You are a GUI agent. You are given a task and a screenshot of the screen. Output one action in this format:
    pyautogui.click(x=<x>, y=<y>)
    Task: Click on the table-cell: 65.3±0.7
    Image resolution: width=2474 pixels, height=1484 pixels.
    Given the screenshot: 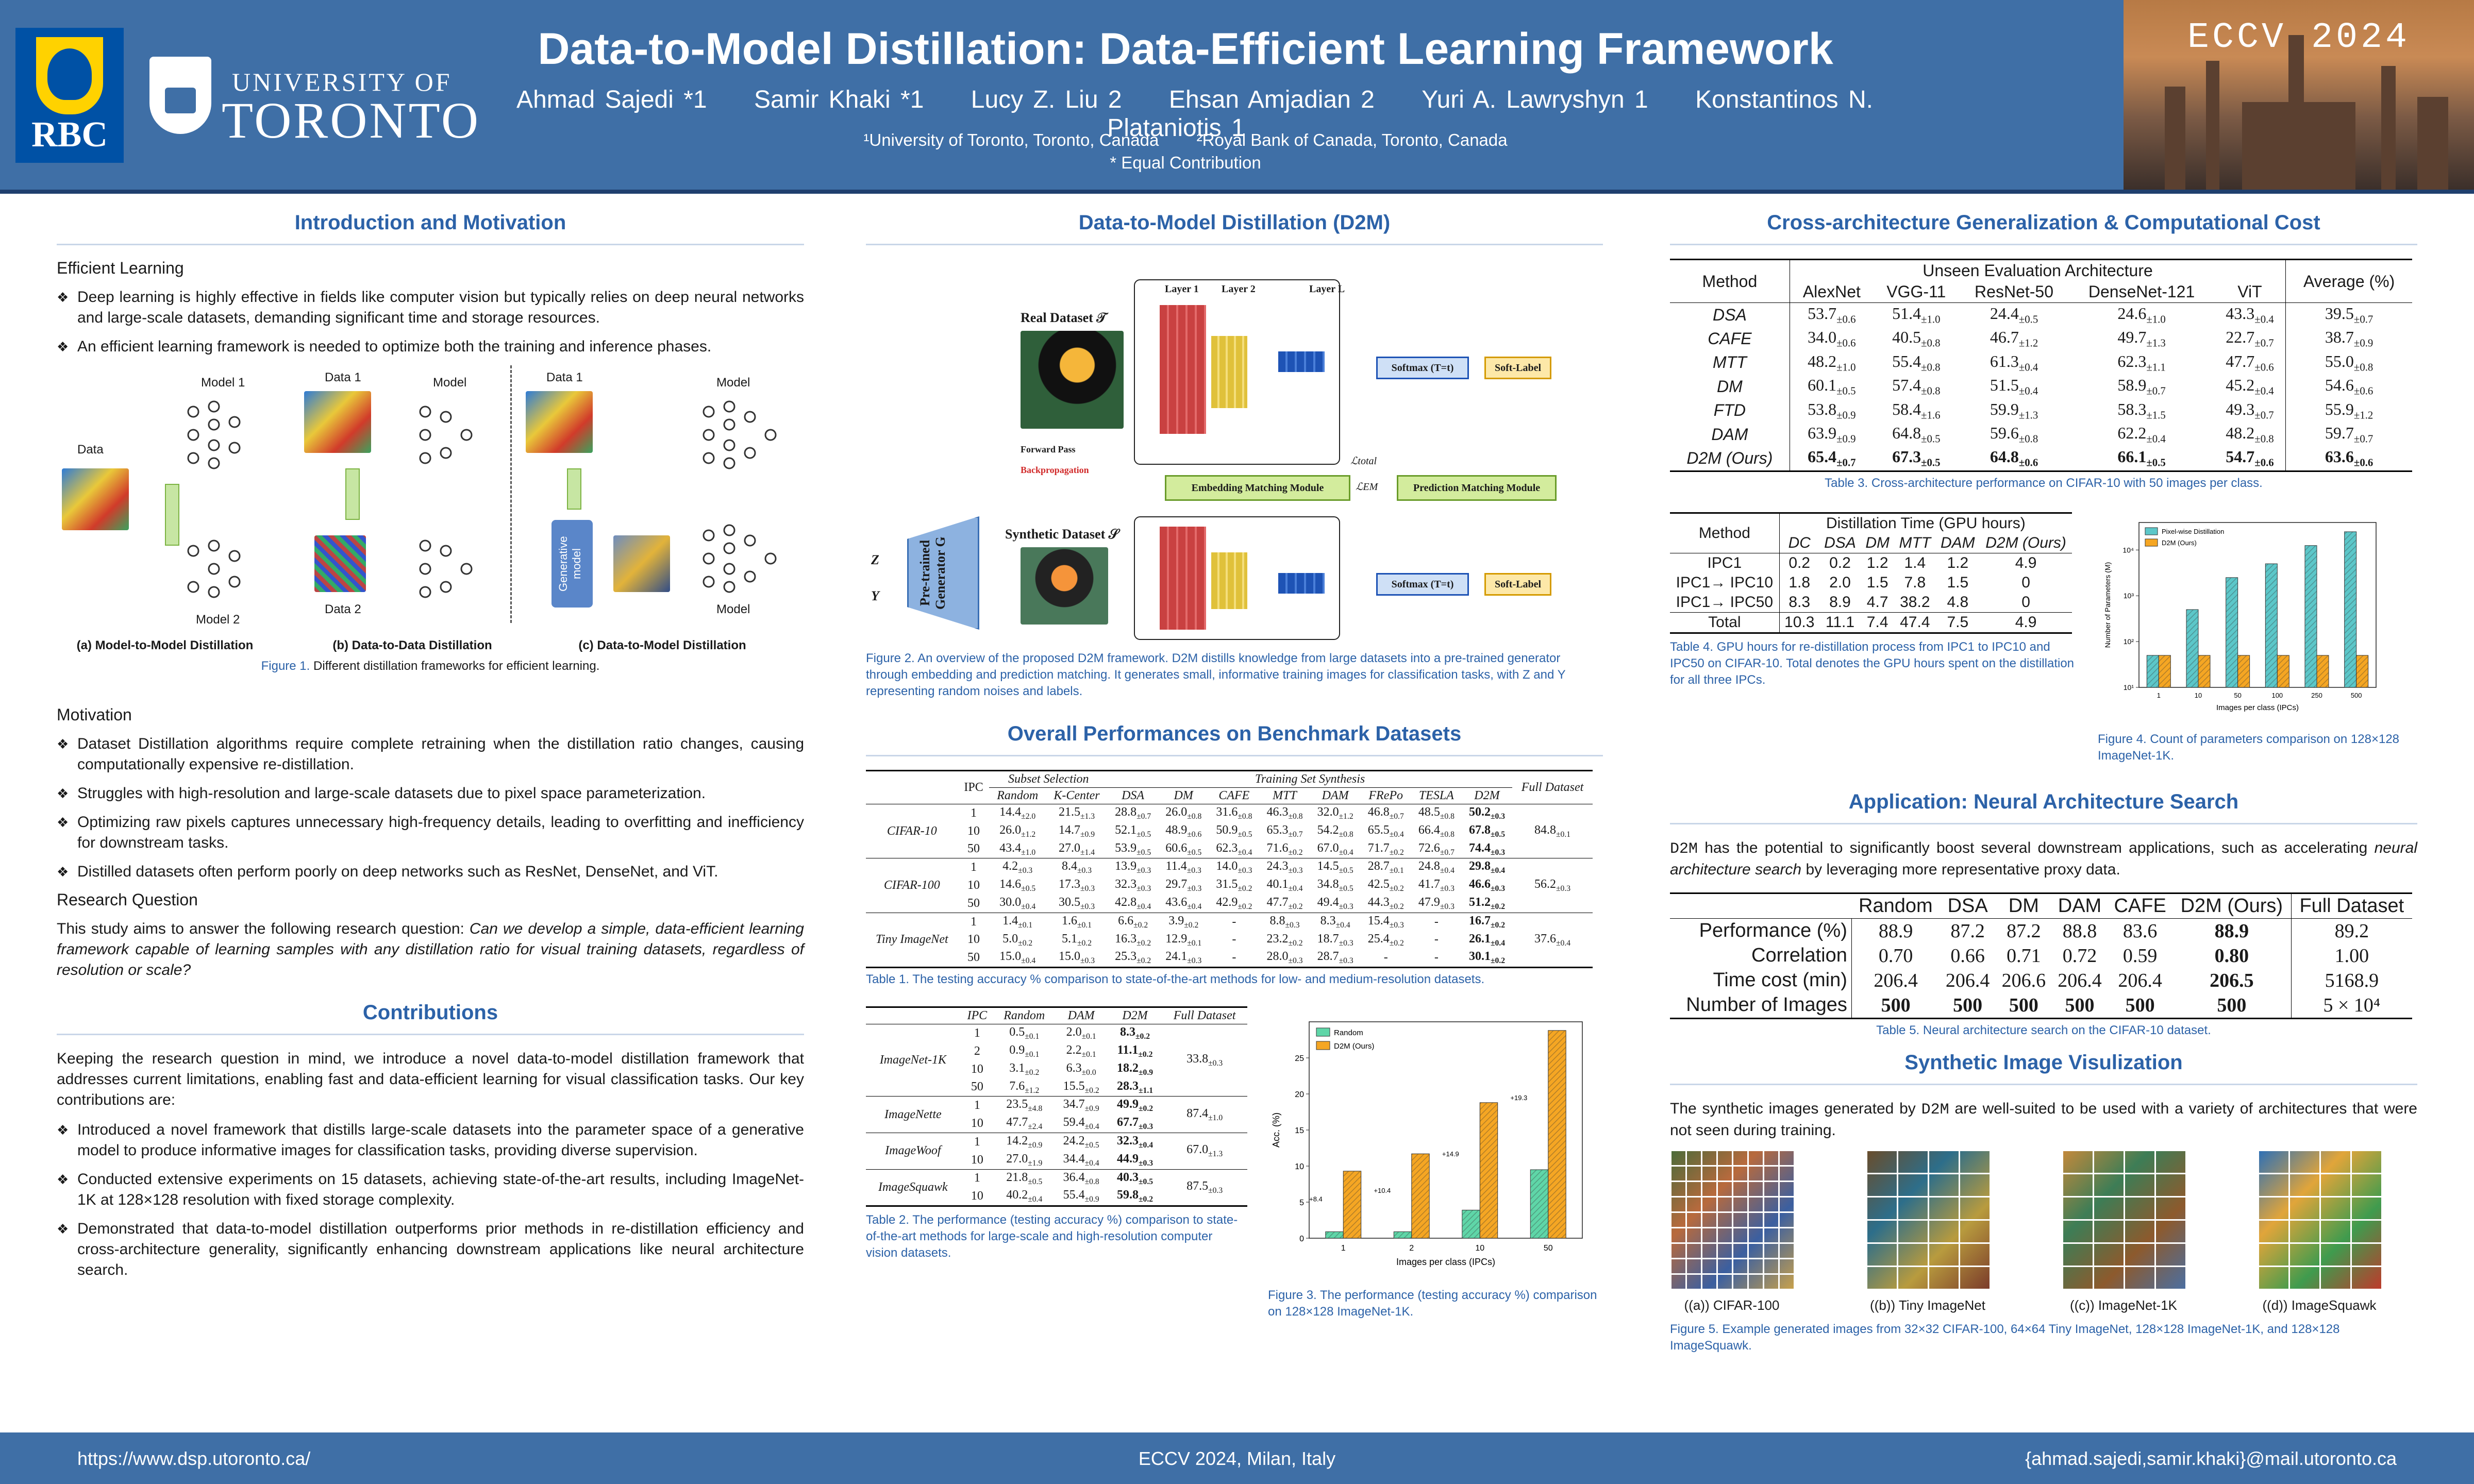 What is the action you would take?
    pyautogui.click(x=1284, y=831)
    